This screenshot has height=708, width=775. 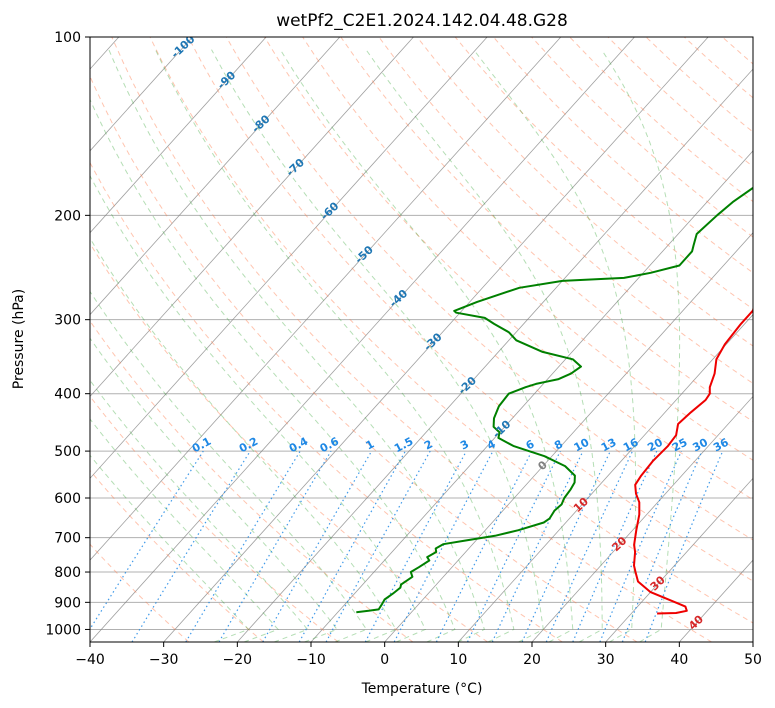 What do you see at coordinates (330, 445) in the screenshot?
I see `mixing-ratio-label: 0.6` at bounding box center [330, 445].